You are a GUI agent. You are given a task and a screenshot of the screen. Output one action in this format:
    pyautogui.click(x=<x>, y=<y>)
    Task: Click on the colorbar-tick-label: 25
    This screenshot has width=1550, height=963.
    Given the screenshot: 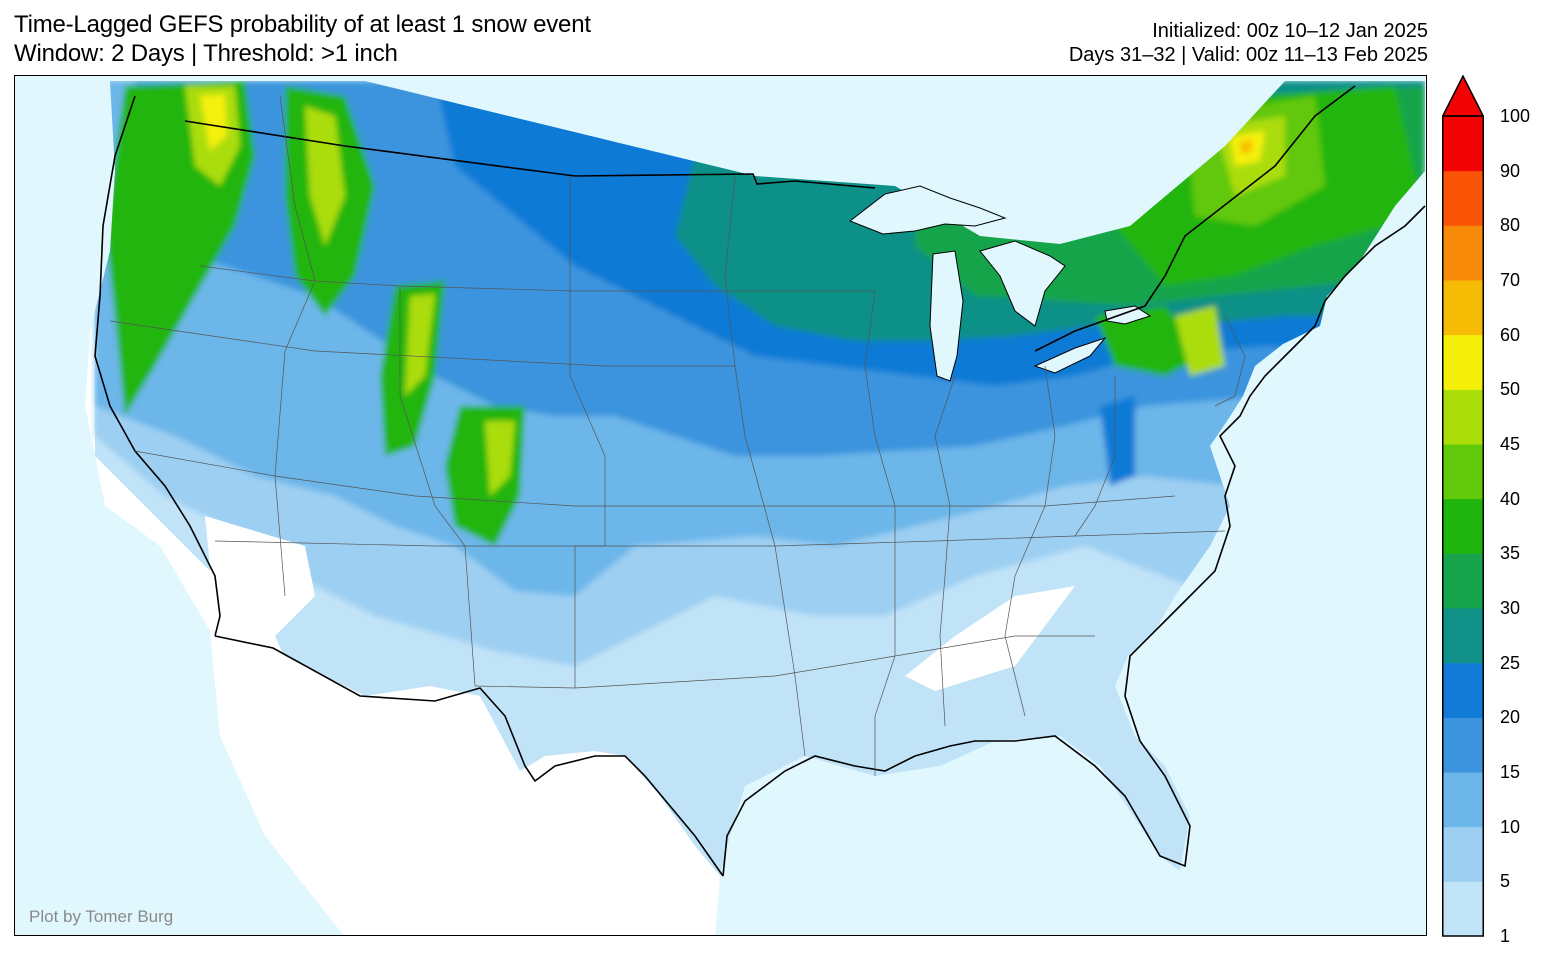 What is the action you would take?
    pyautogui.click(x=1510, y=662)
    